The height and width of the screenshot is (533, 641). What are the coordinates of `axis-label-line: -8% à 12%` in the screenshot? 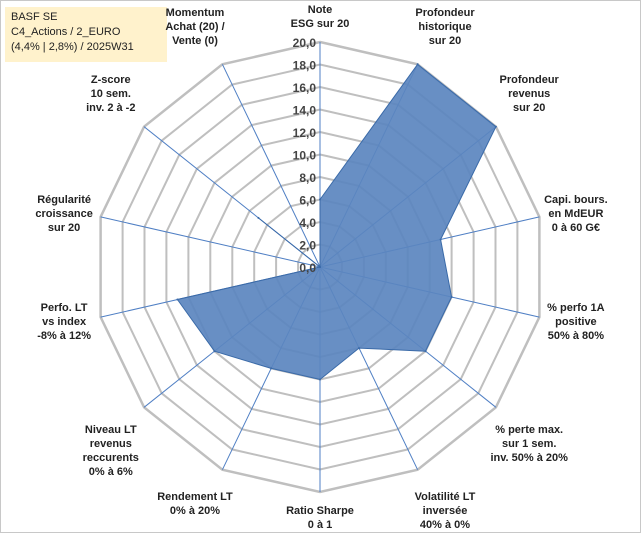 It's located at (64, 336).